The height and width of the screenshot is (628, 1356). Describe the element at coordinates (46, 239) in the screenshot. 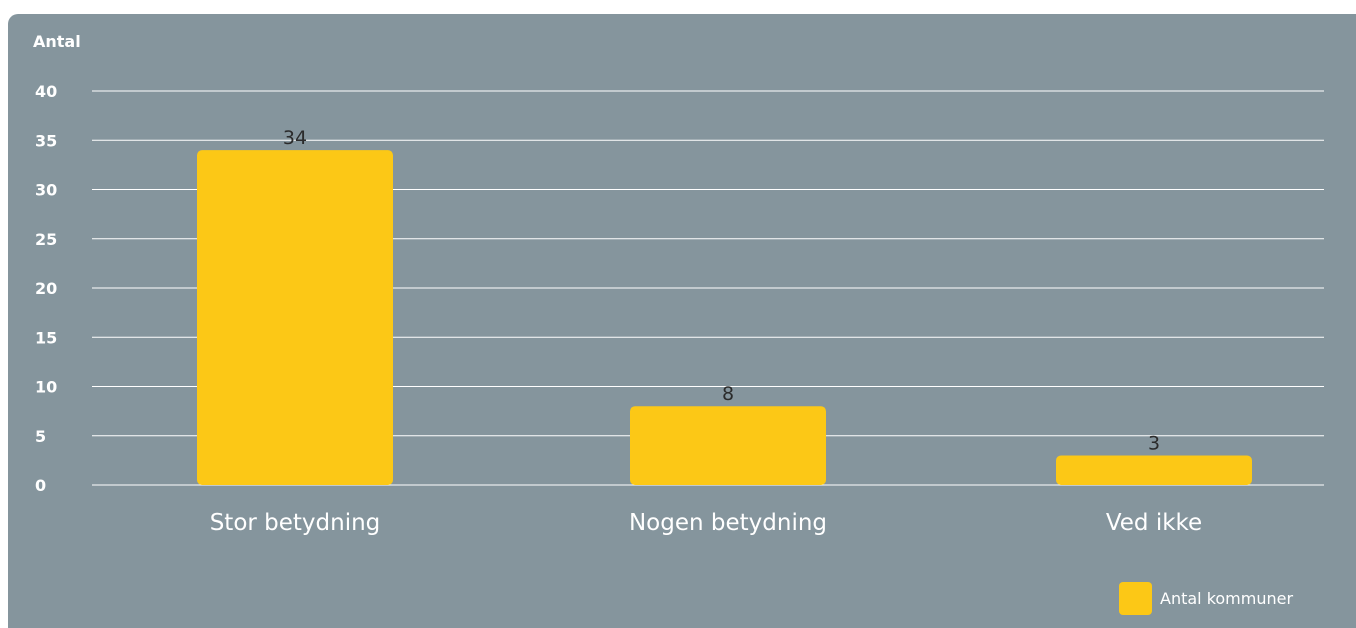

I see `y-tick-label: 25` at that location.